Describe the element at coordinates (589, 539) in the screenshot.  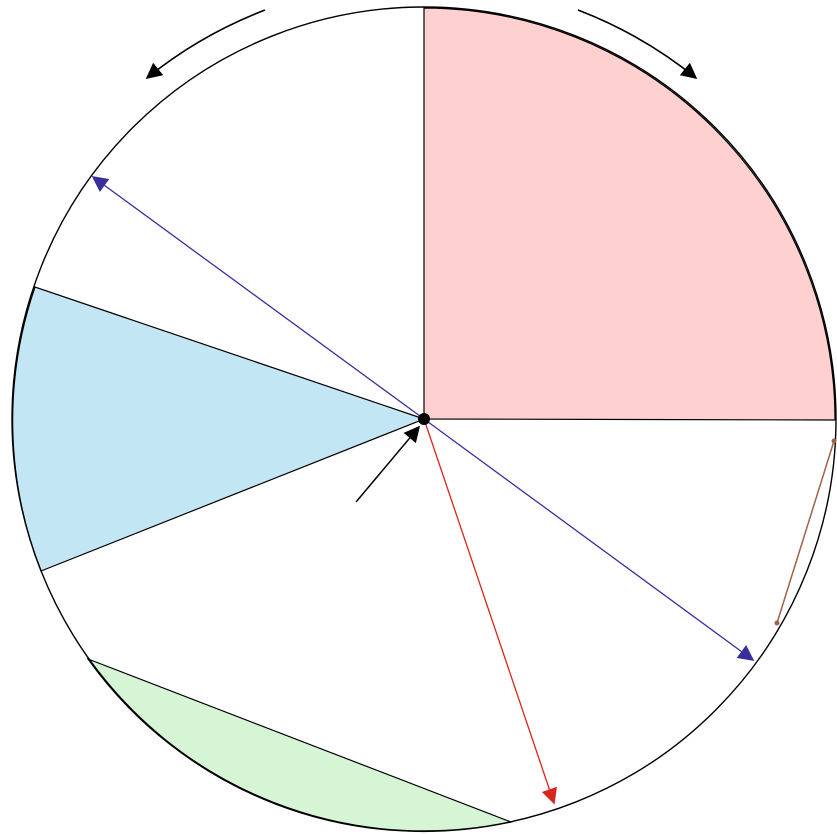
I see `diameter-arrow-lower` at that location.